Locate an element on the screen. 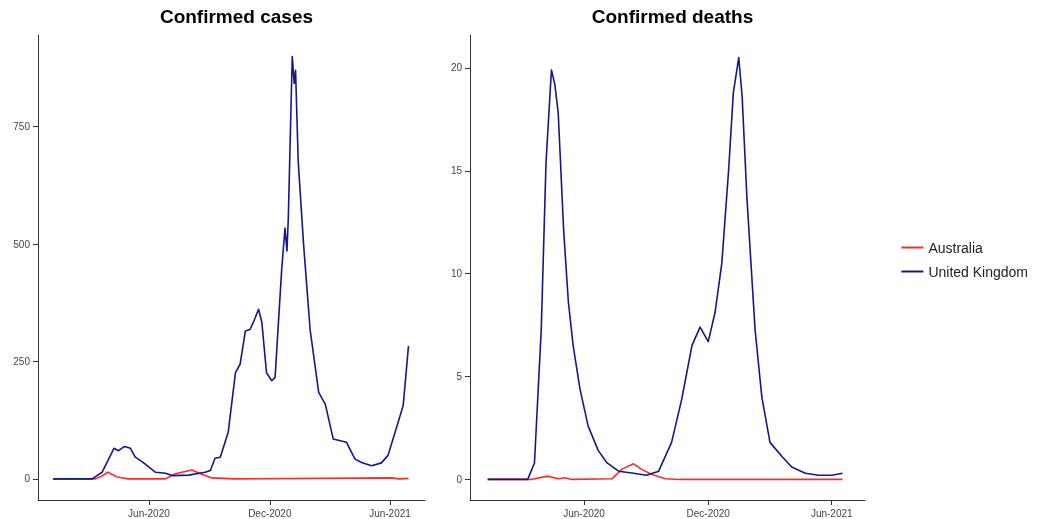  chart-title: Confirmed cases is located at coordinates (236, 16).